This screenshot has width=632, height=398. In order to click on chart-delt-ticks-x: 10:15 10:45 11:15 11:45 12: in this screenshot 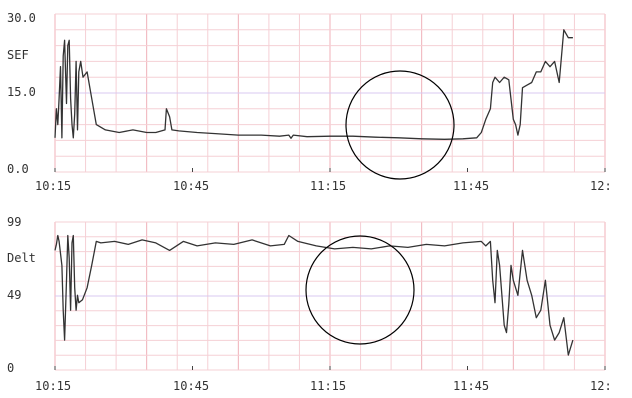, I will do `click(323, 386)`.